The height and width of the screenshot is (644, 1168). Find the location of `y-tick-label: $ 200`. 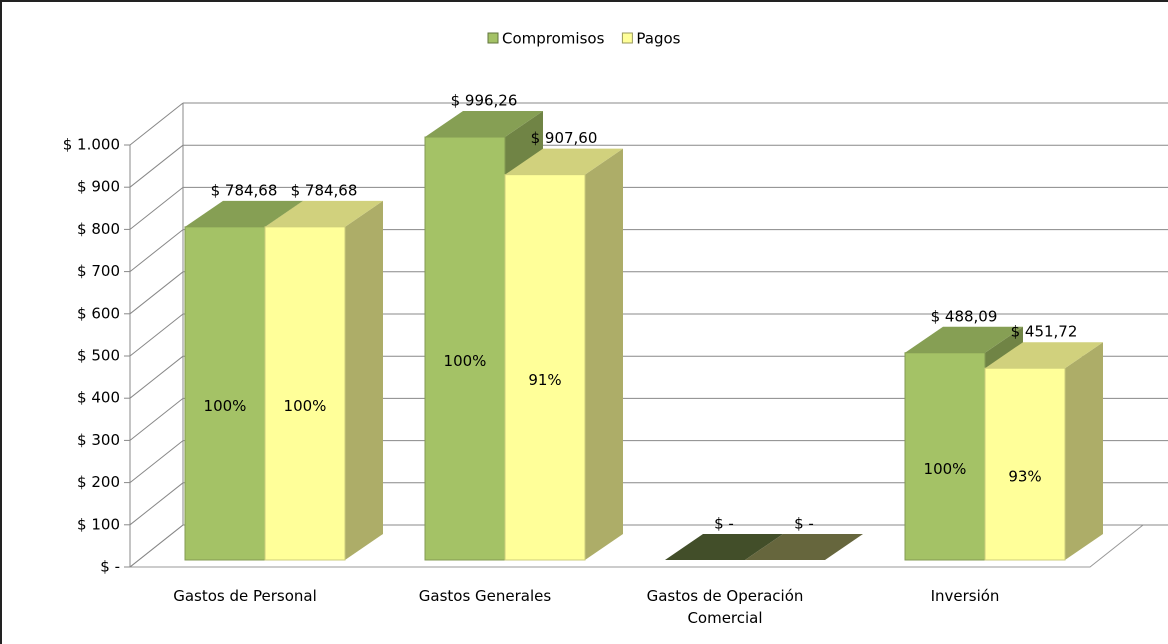

y-tick-label: $ 200 is located at coordinates (98, 482).